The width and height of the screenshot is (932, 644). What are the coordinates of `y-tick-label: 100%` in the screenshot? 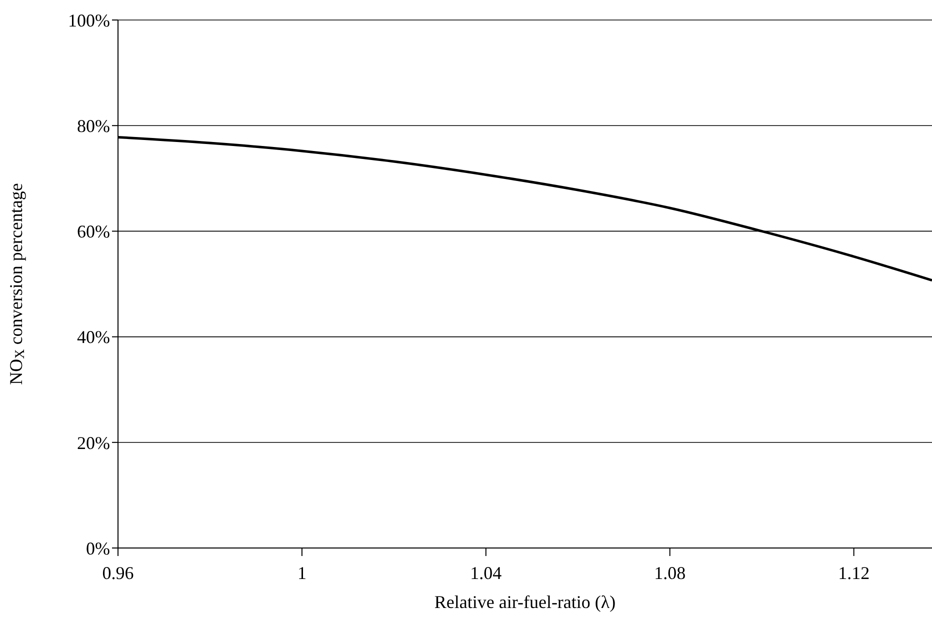 It's located at (89, 20).